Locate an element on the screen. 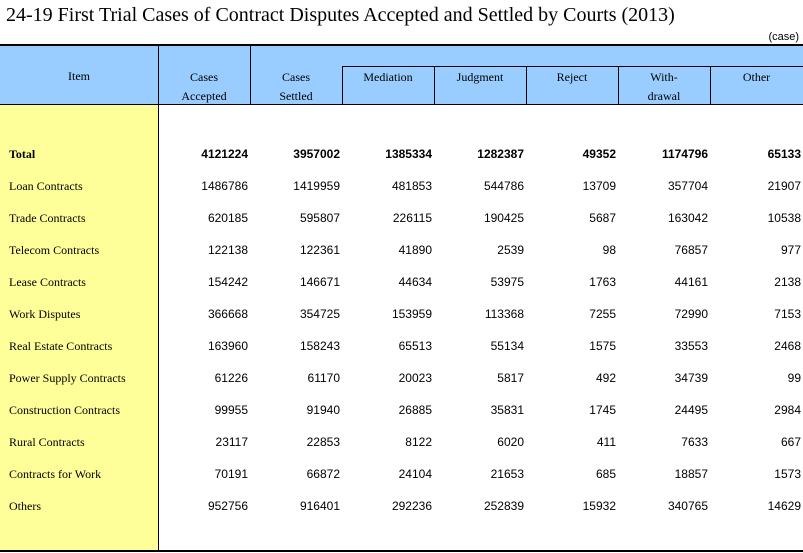 The height and width of the screenshot is (553, 803). table-cell: 21653 is located at coordinates (507, 474).